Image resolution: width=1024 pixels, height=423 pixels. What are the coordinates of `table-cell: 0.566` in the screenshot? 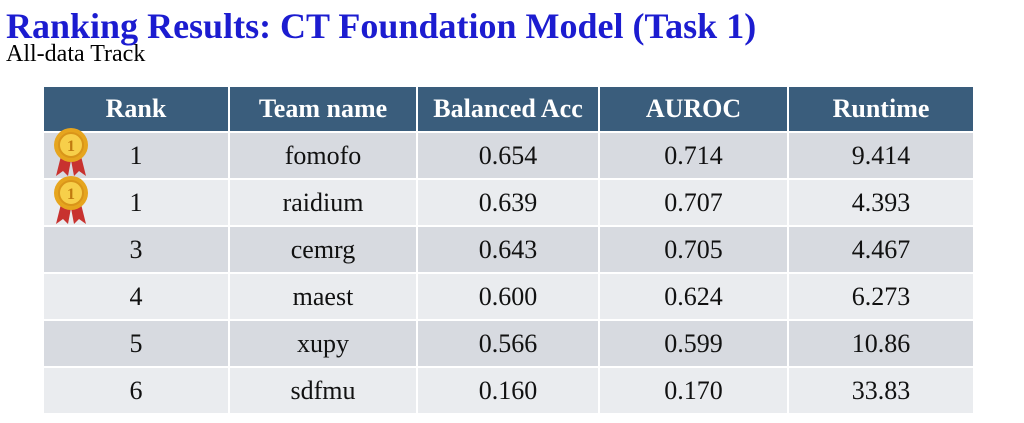 It's located at (508, 343).